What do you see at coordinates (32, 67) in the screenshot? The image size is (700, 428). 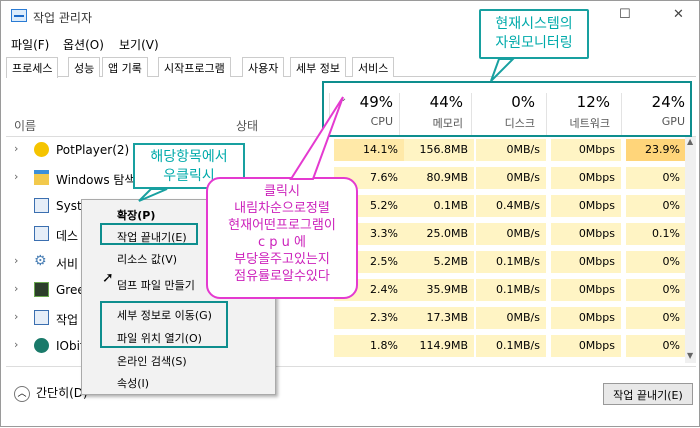 I see `tab-processes: 프로세스` at bounding box center [32, 67].